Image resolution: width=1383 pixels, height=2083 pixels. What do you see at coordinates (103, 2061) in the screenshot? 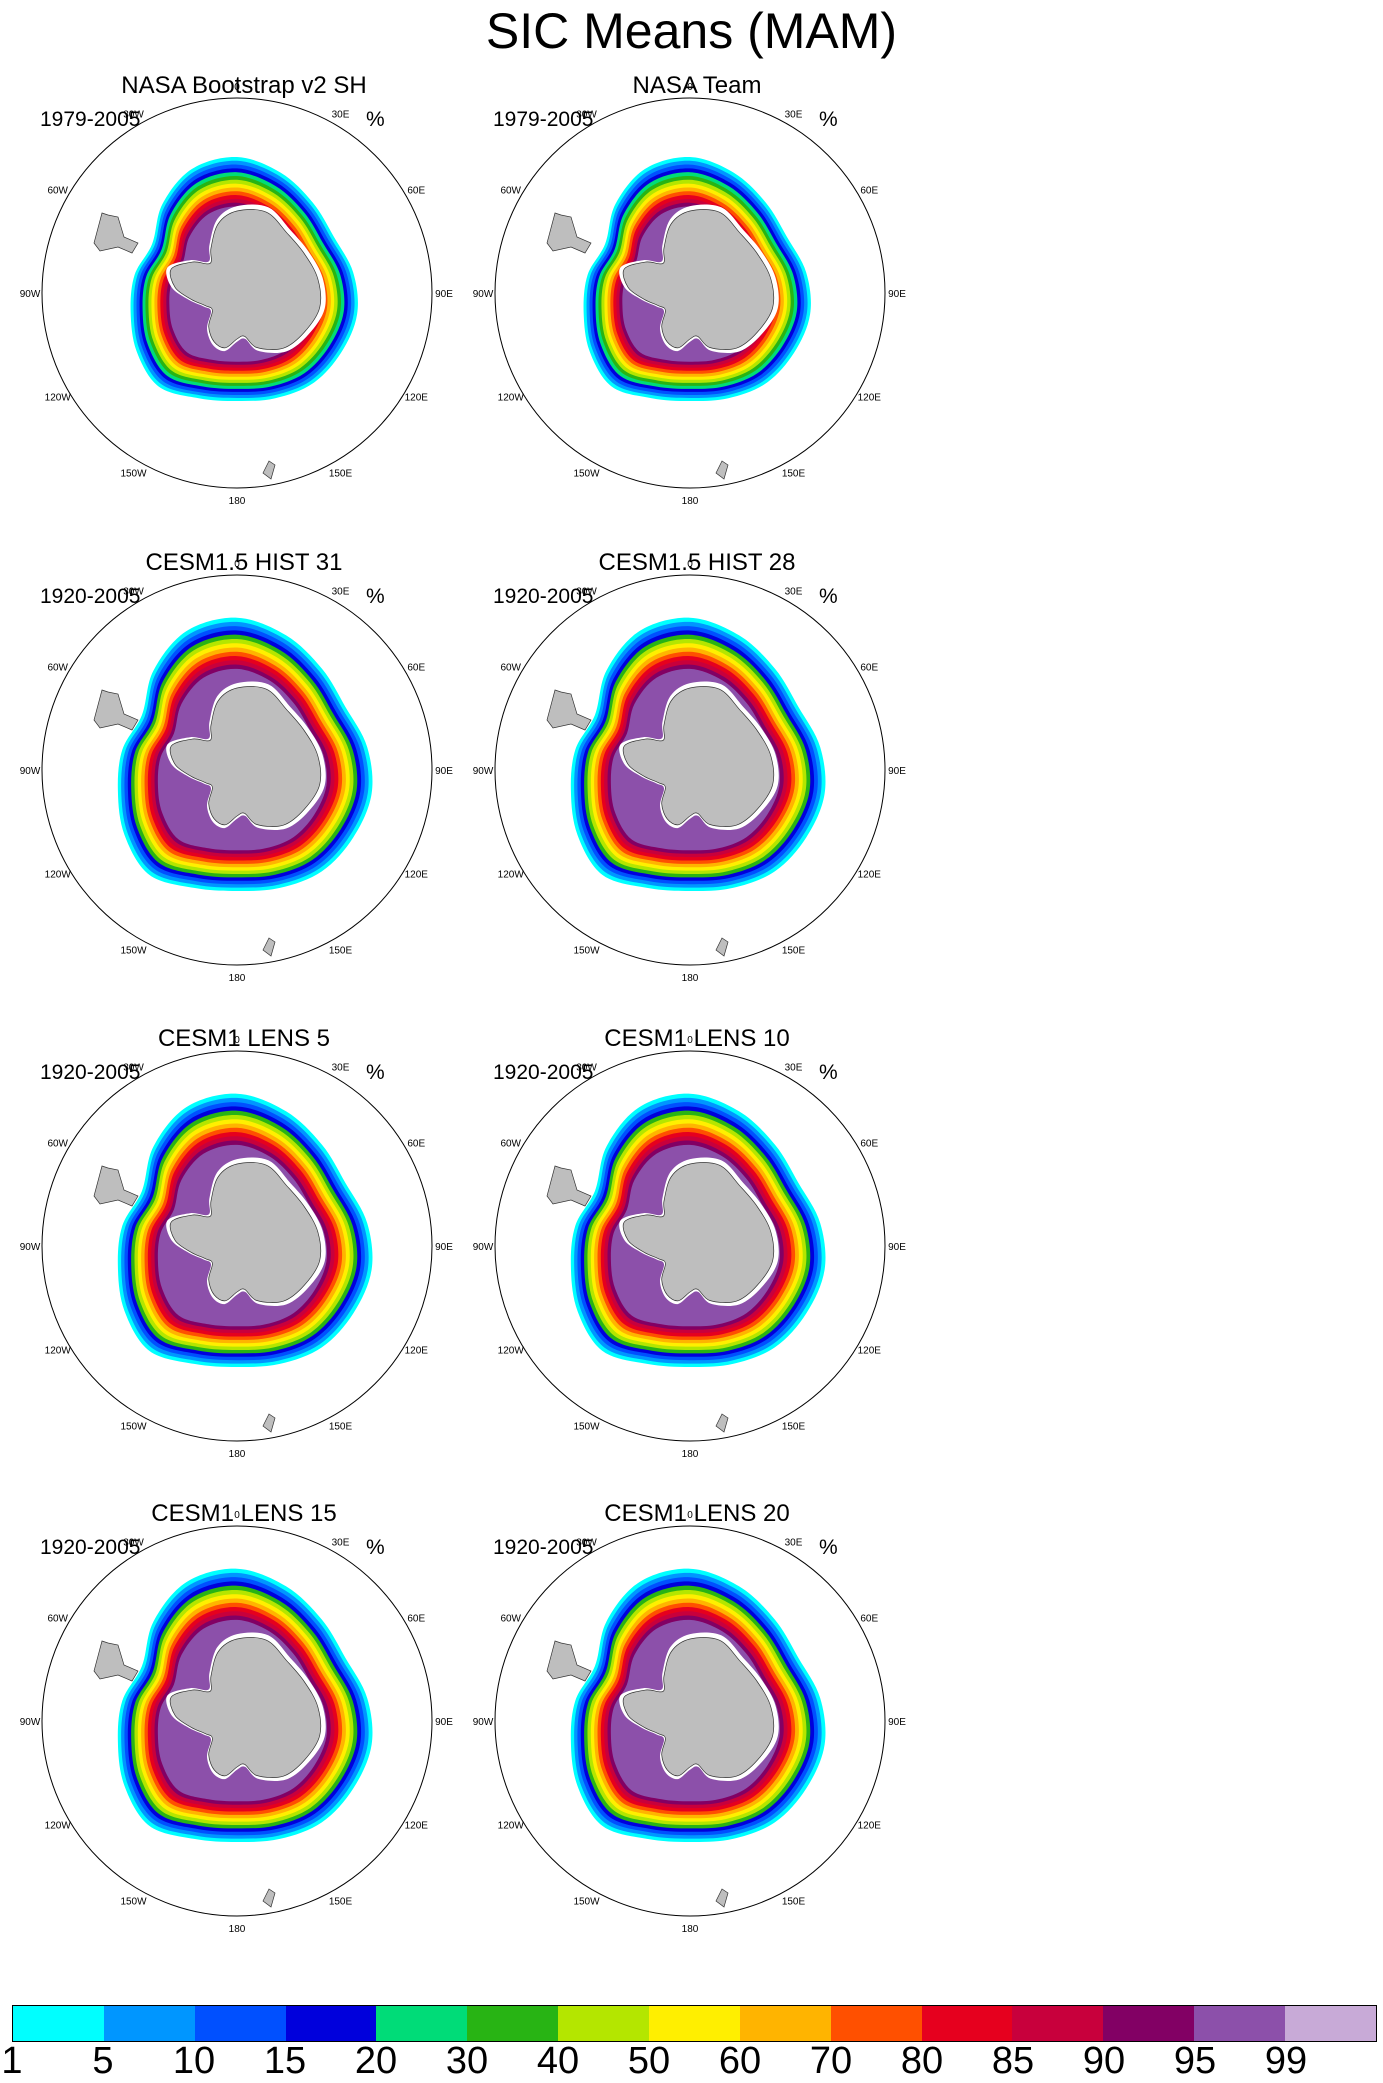
I see `colorbar-label: 5` at bounding box center [103, 2061].